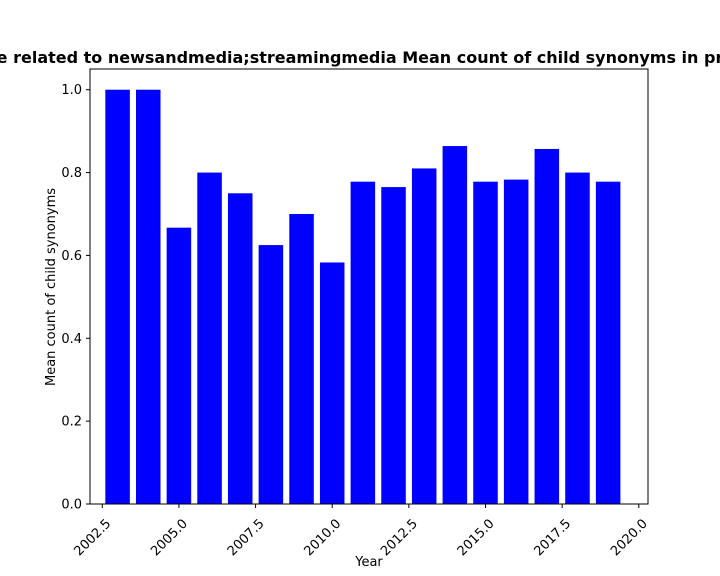 The height and width of the screenshot is (576, 720). Describe the element at coordinates (363, 342) in the screenshot. I see `bar-2011` at that location.